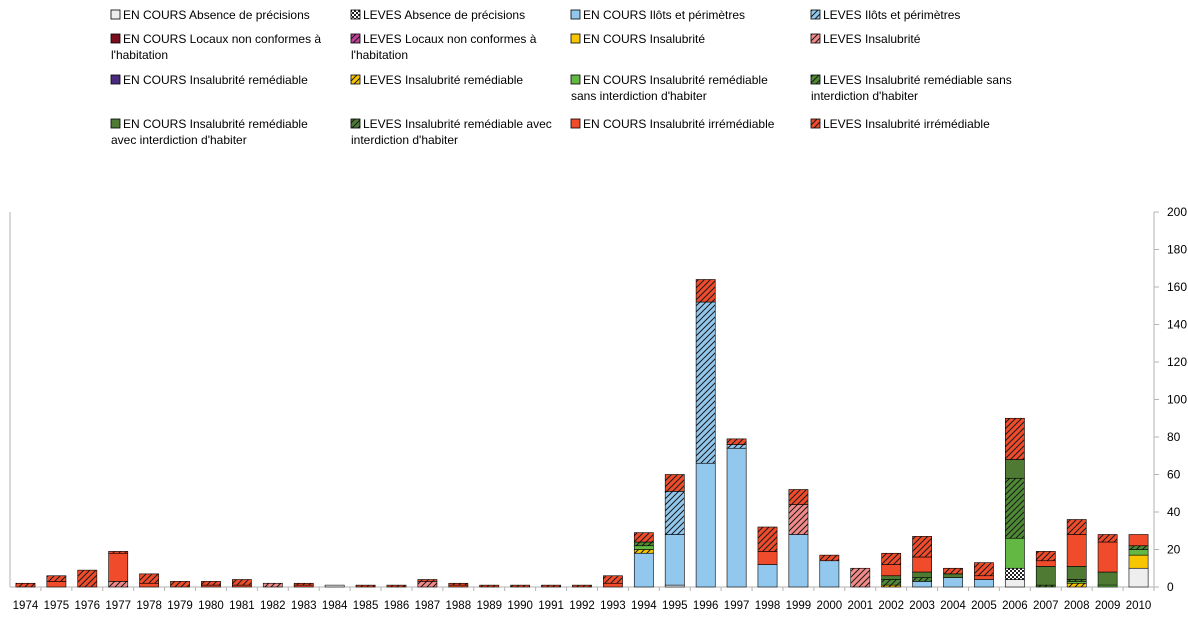  What do you see at coordinates (872, 39) in the screenshot?
I see `legend-label: LEVES Insalubrité` at bounding box center [872, 39].